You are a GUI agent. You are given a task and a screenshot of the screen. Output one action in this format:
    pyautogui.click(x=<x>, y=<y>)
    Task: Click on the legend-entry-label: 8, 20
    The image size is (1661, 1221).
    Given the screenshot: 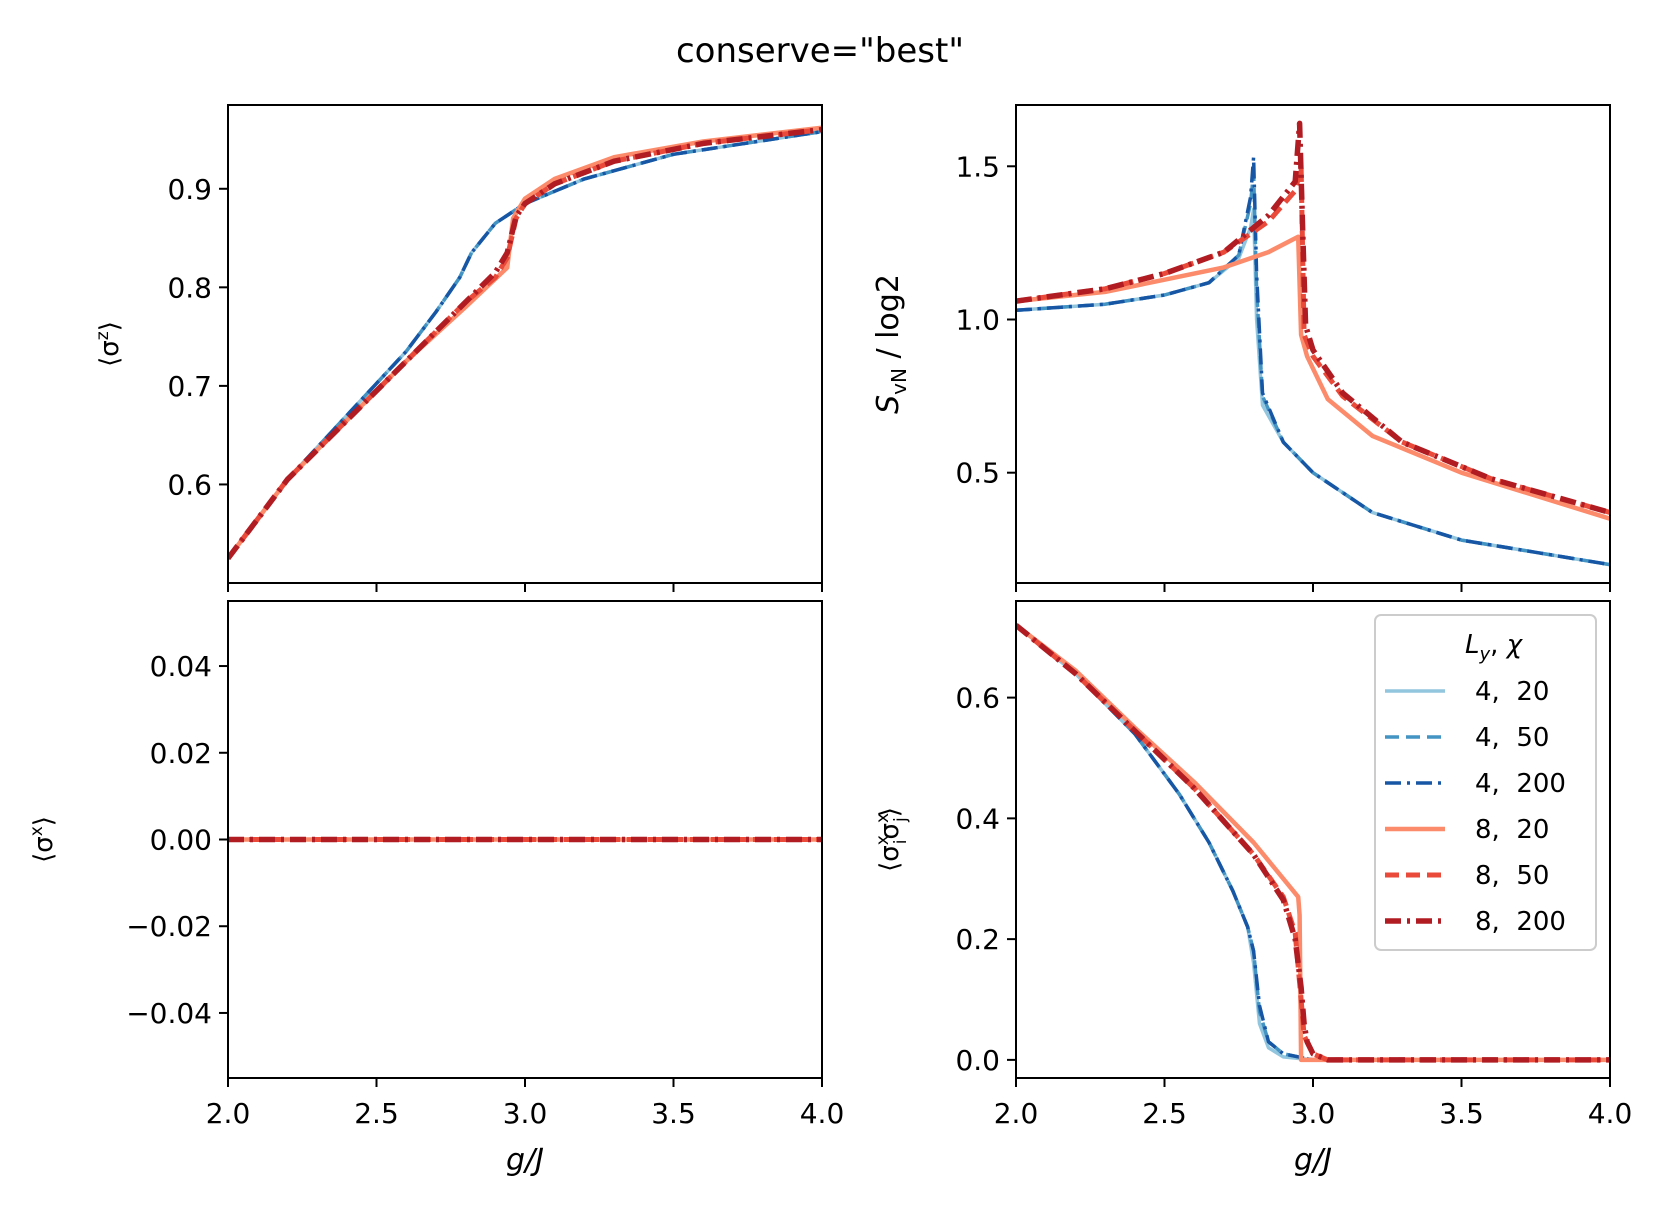 What is the action you would take?
    pyautogui.click(x=1512, y=830)
    